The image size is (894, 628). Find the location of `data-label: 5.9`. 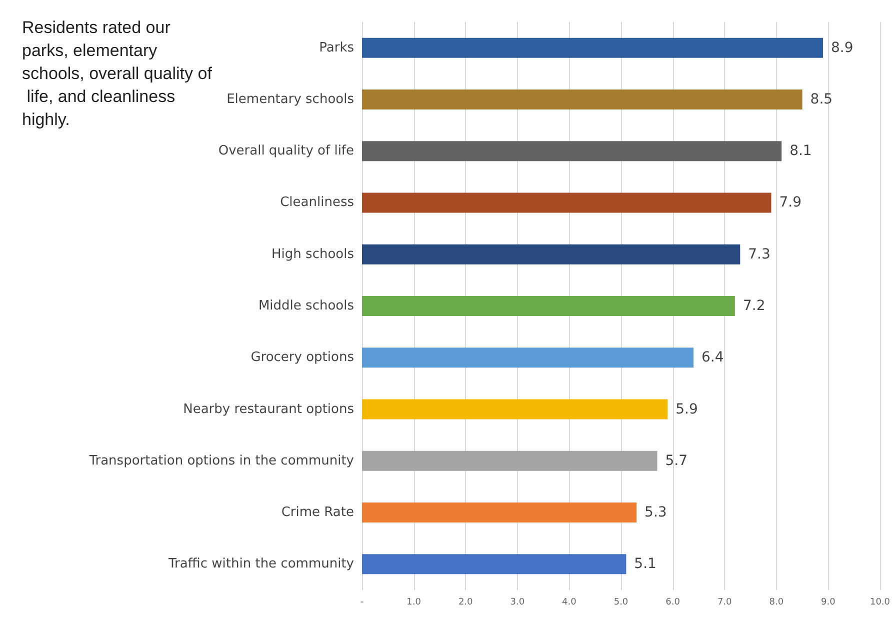

data-label: 5.9 is located at coordinates (687, 409).